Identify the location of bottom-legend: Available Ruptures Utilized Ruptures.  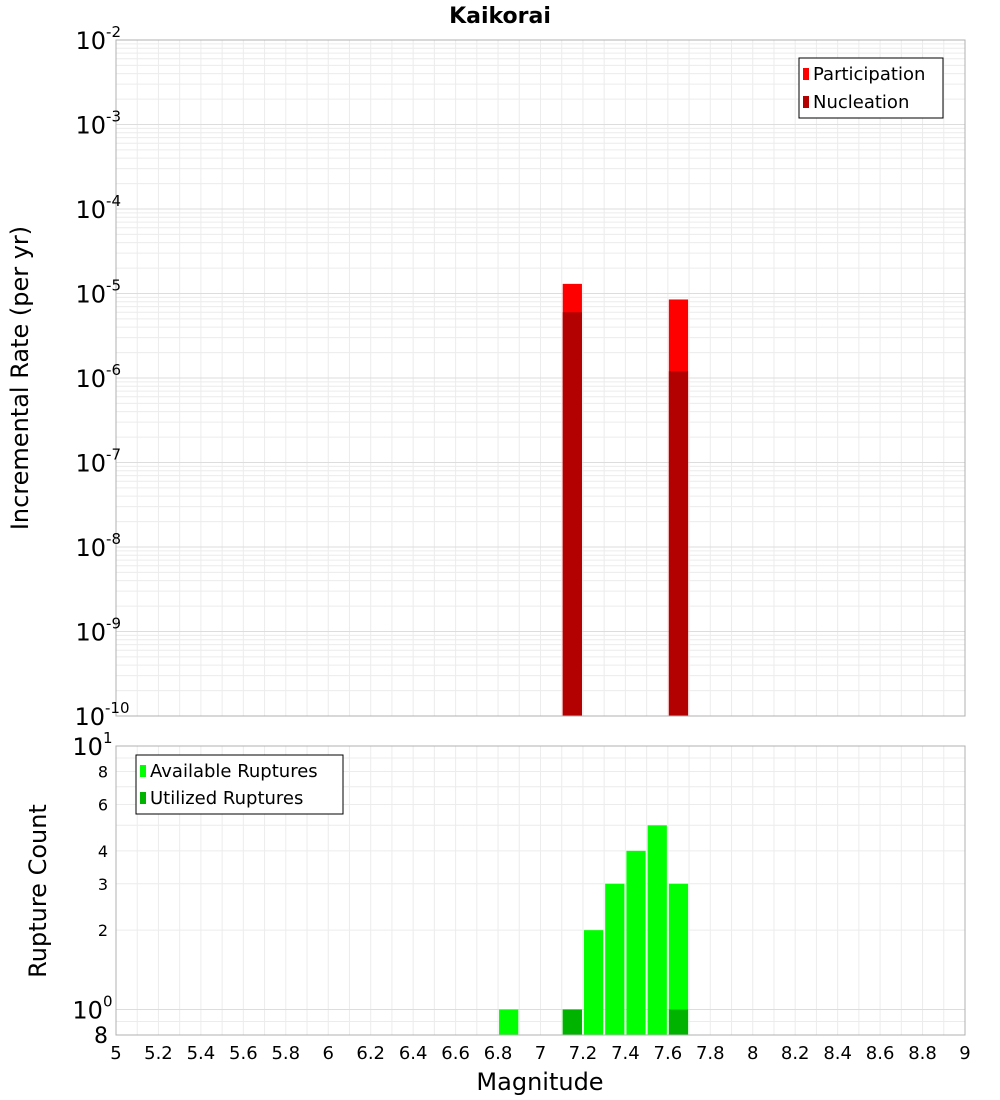
(239, 784).